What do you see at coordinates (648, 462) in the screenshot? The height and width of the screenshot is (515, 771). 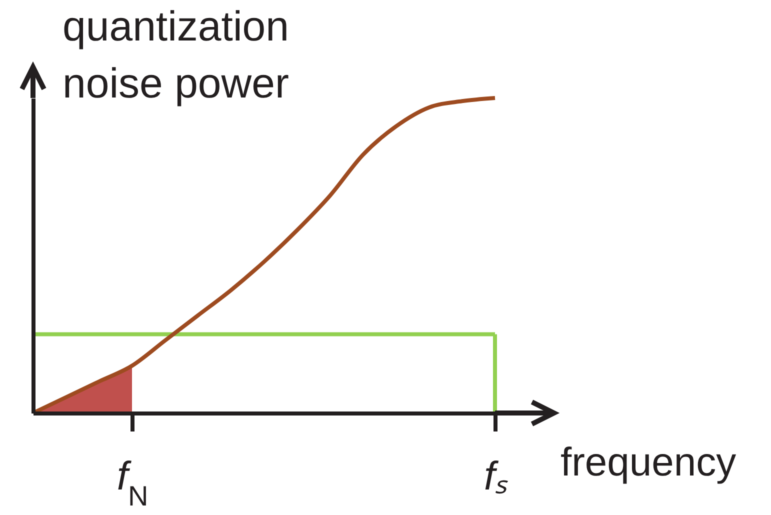 I see `x-axis-title: frequency` at bounding box center [648, 462].